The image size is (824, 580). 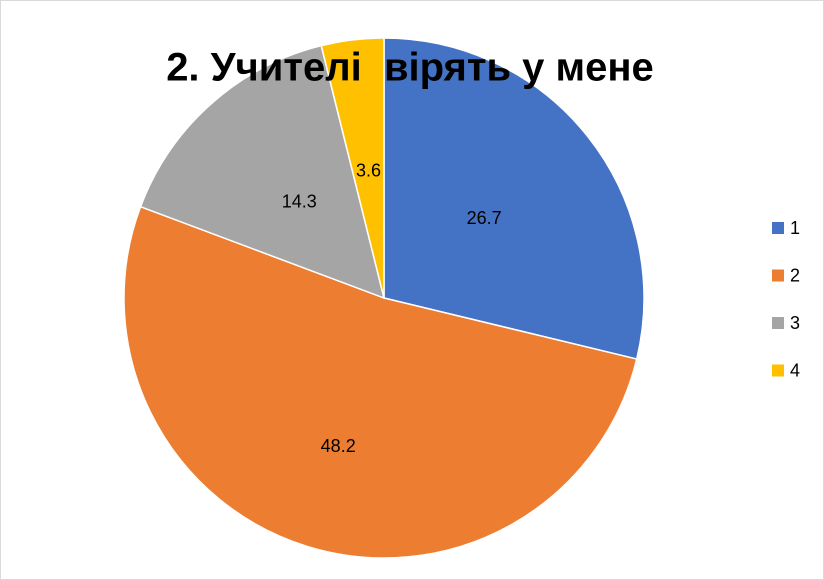 I want to click on chart-title: 2. Учителі вірять у мене, so click(x=410, y=68).